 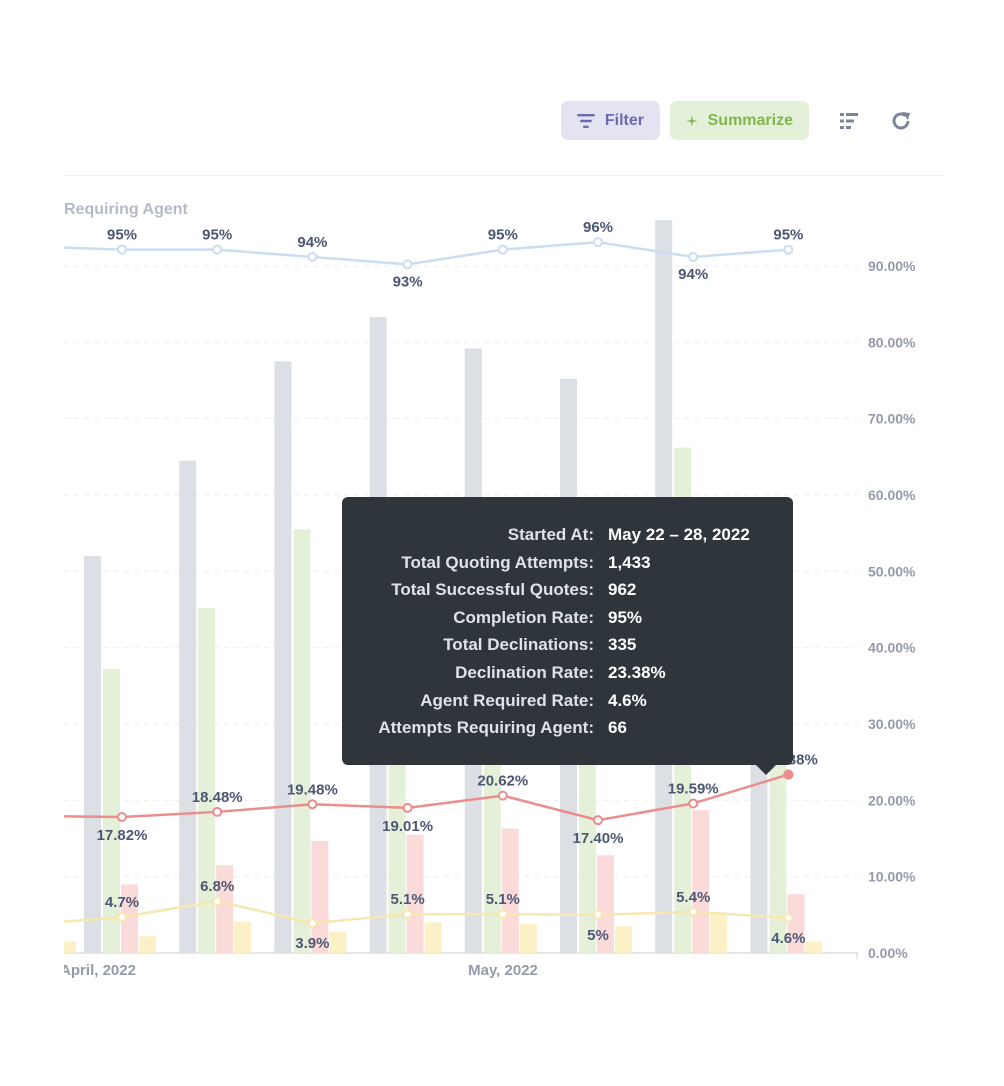 I want to click on tooltip-value: 962, so click(x=622, y=590).